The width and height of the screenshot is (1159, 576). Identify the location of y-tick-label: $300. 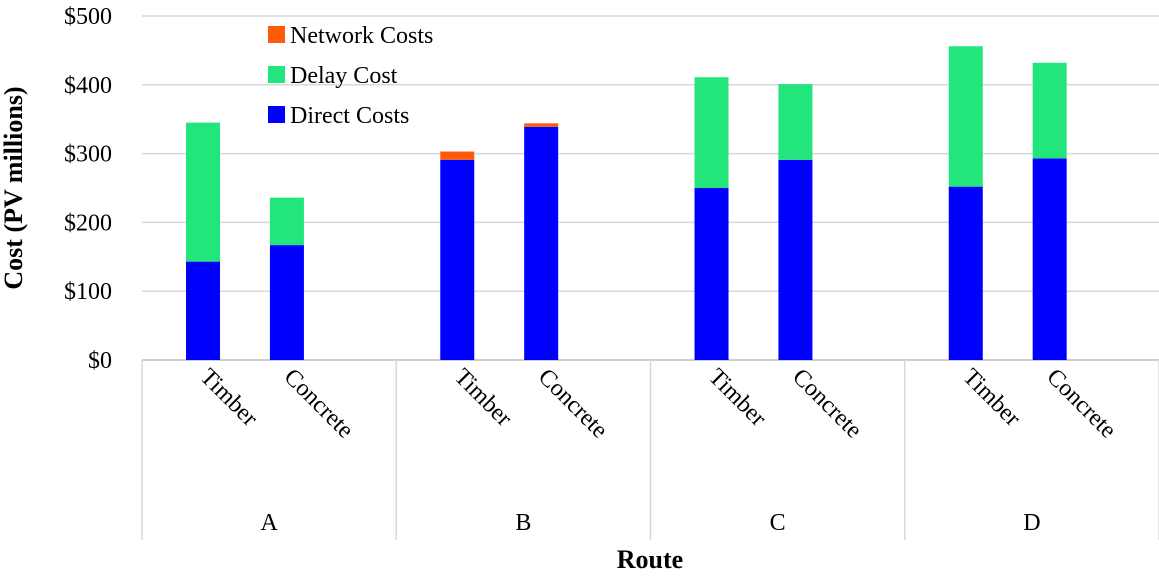
(88, 155).